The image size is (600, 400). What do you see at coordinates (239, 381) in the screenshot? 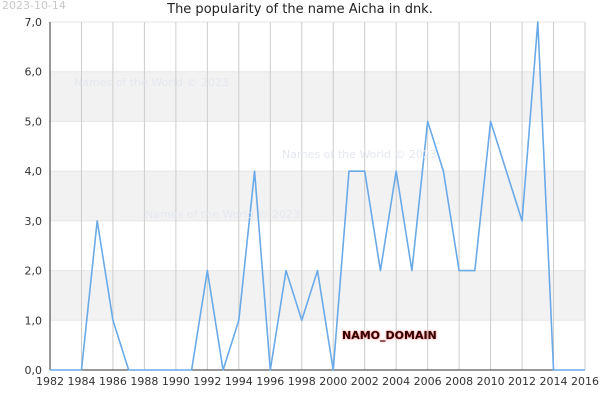
I see `x-tick-label: 1994` at bounding box center [239, 381].